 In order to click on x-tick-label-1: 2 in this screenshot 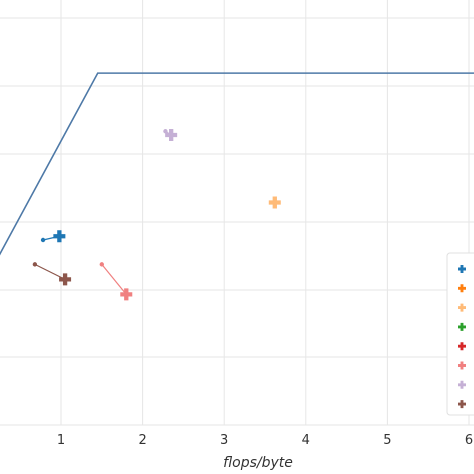, I will do `click(142, 440)`.